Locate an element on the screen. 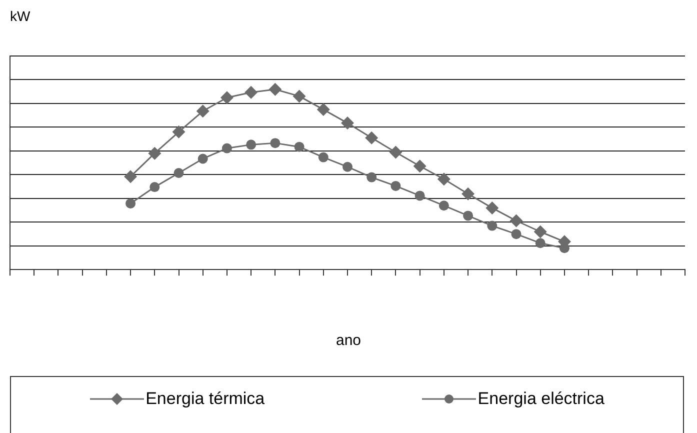  y-axis-title: kW is located at coordinates (20, 16).